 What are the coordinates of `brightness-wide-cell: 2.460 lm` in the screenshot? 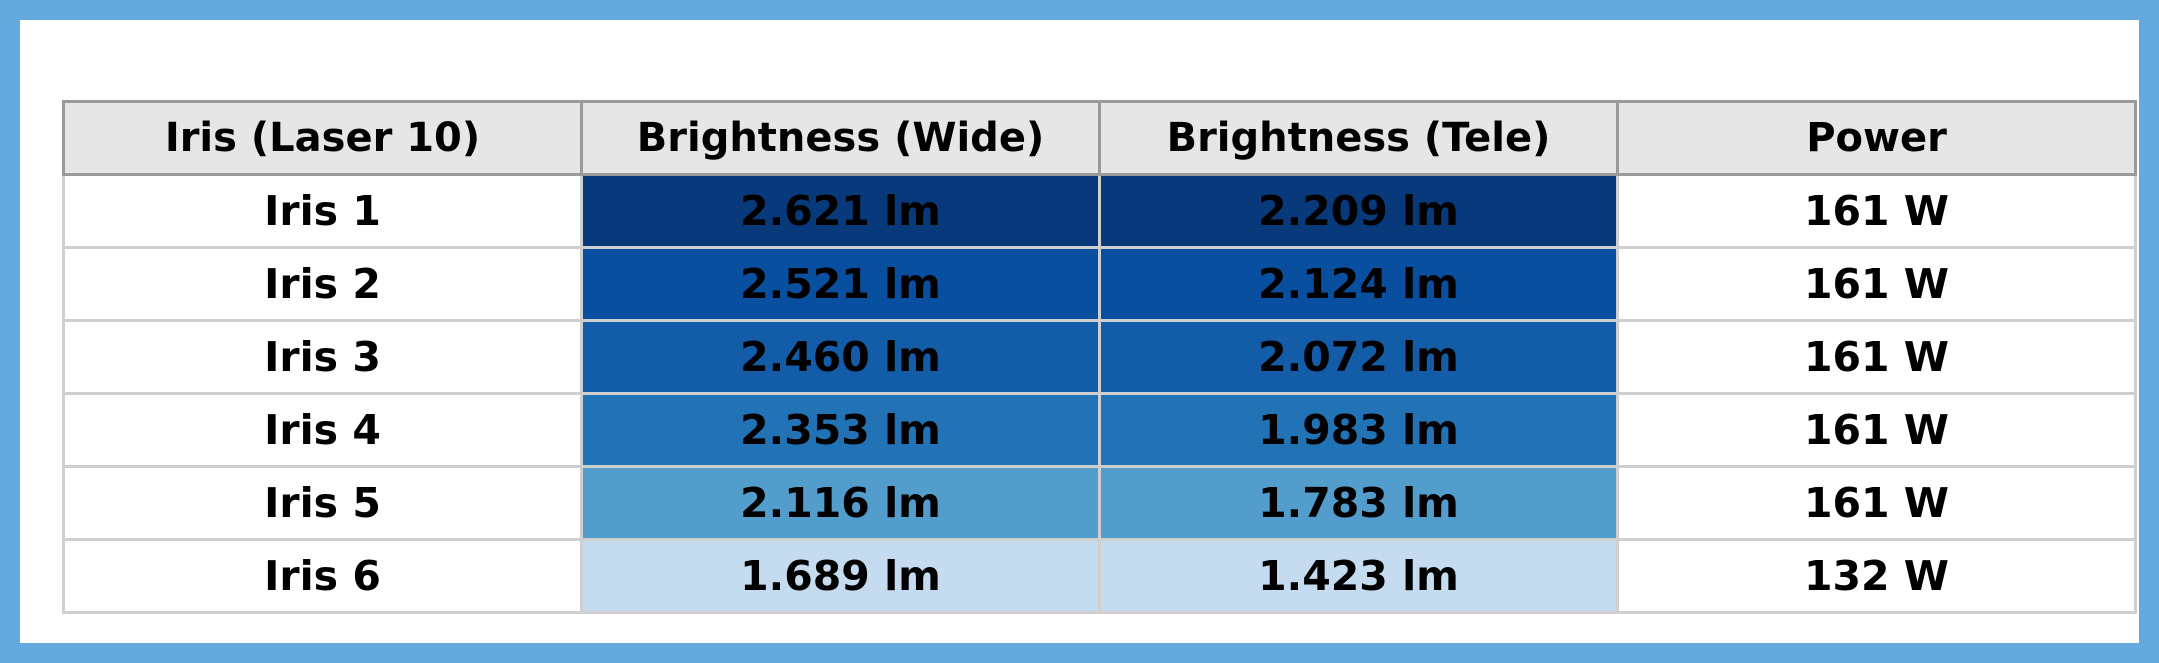 It's located at (840, 357).